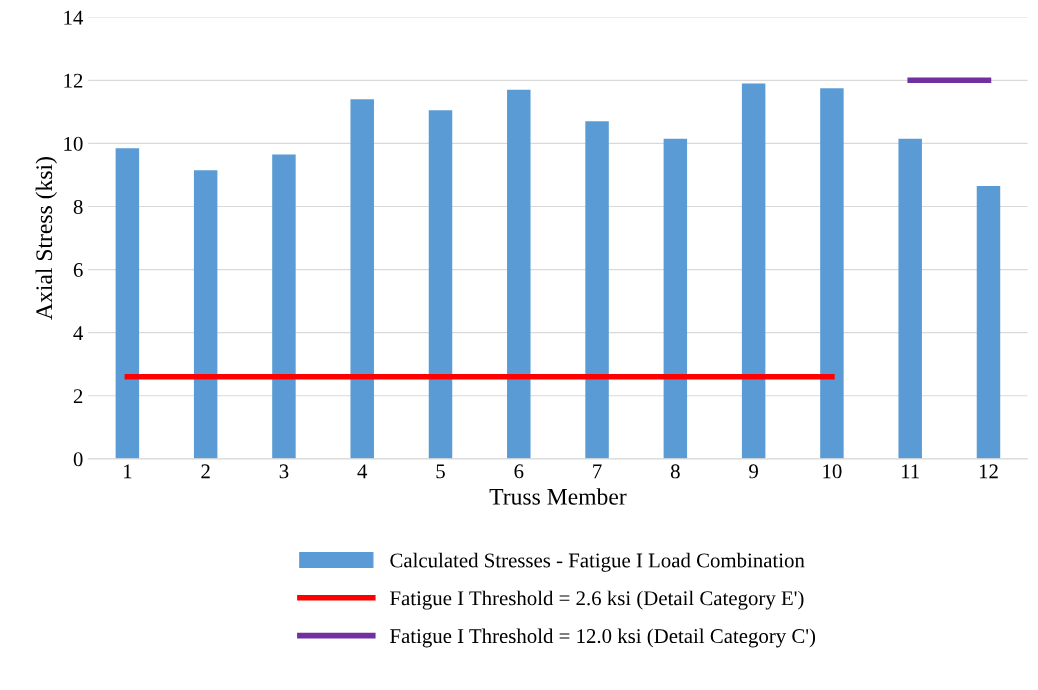  What do you see at coordinates (78, 459) in the screenshot?
I see `y-tick-label: 0` at bounding box center [78, 459].